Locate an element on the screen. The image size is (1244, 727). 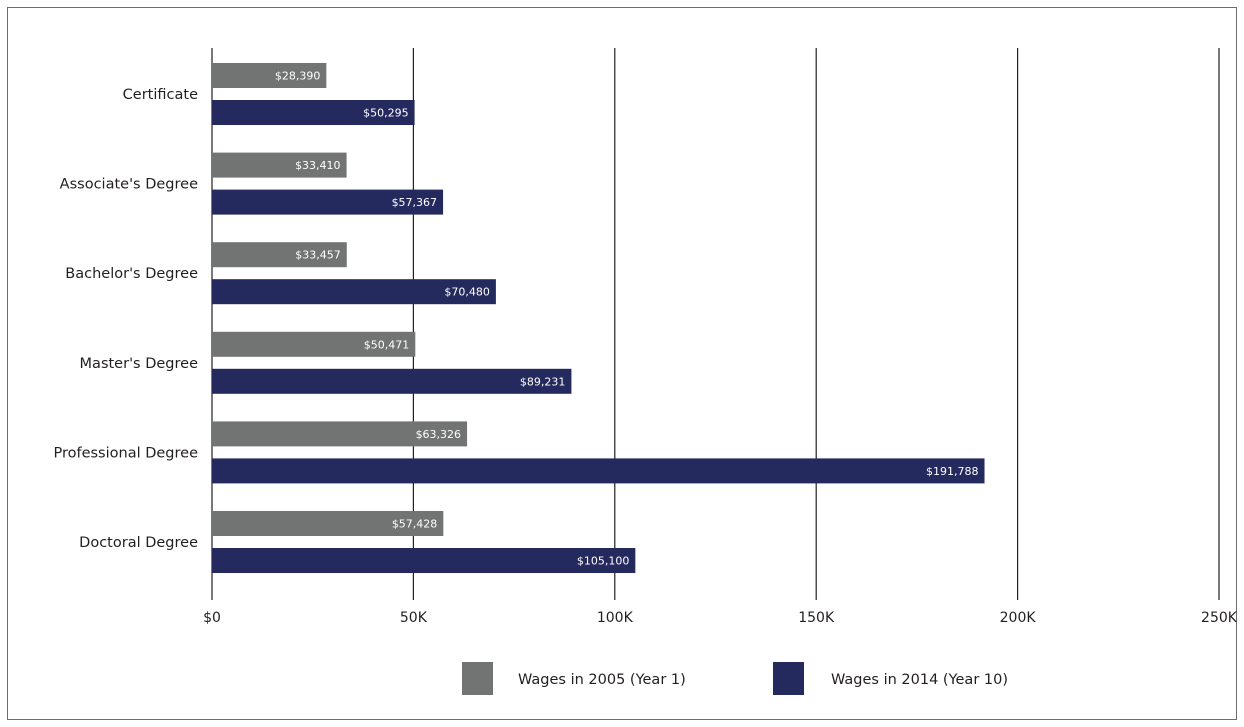
category-label: Doctoral Degree is located at coordinates (138, 543).